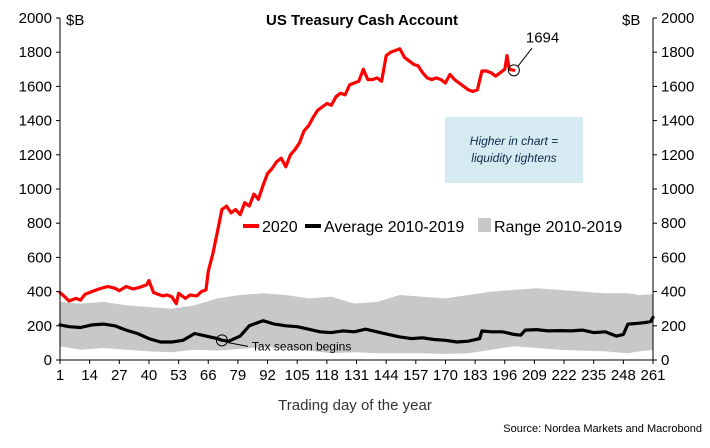 The width and height of the screenshot is (710, 448). Describe the element at coordinates (238, 375) in the screenshot. I see `x-tick-label: 79` at that location.